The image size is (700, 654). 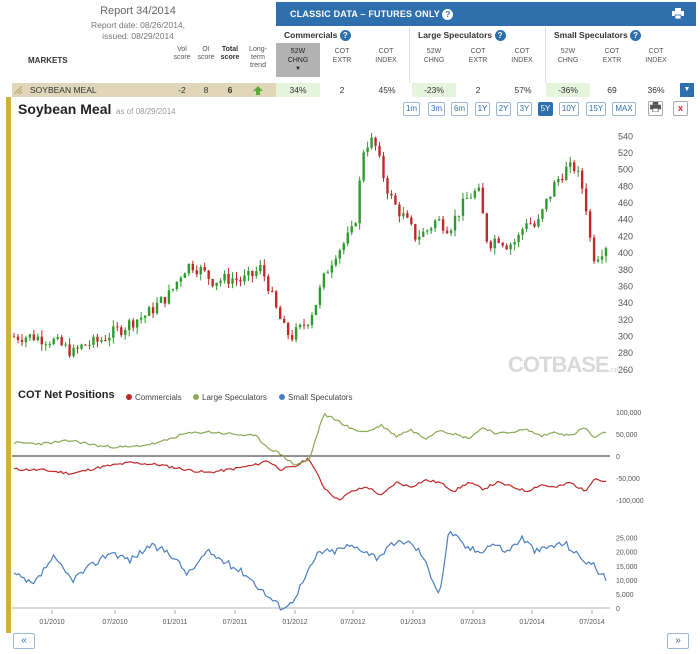 I want to click on x-tick-label: 01/2012, so click(x=294, y=622).